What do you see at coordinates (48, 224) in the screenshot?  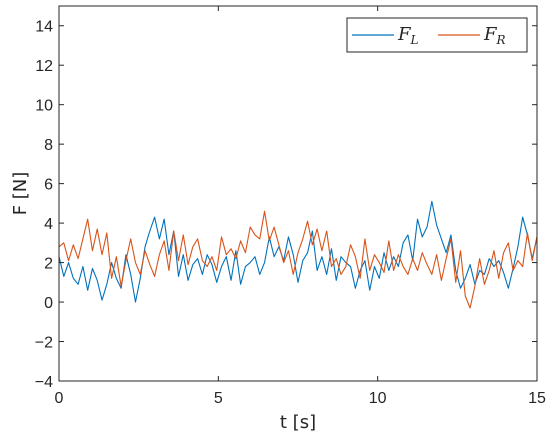 I see `y-tick-label: 4` at bounding box center [48, 224].